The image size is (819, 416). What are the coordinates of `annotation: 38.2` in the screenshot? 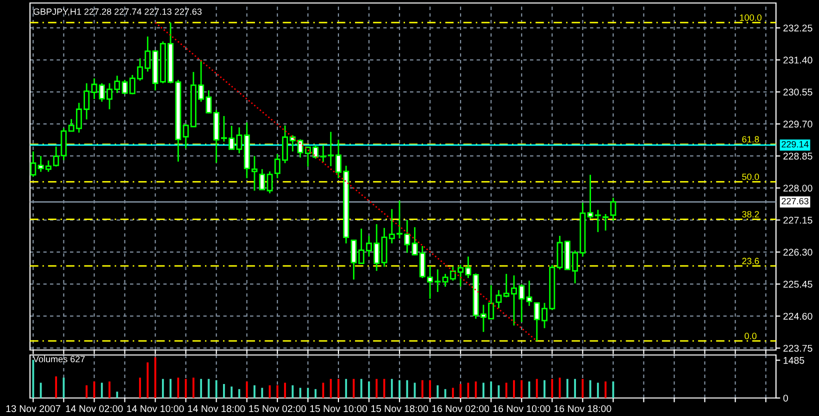 It's located at (750, 214).